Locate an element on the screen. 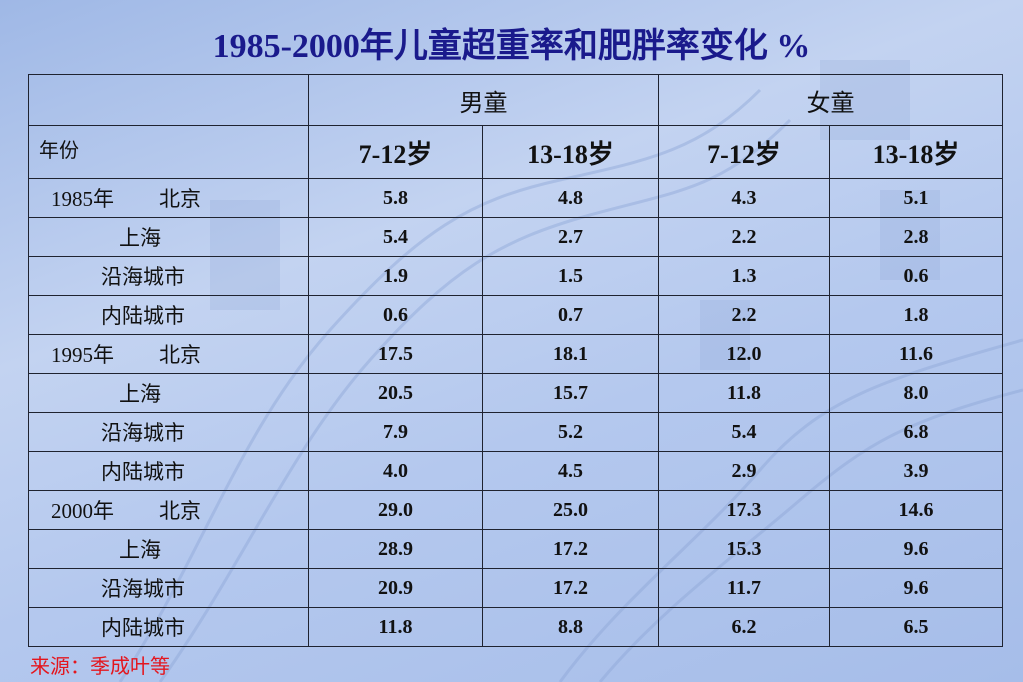  table-row: 上海 28.9 17.2 15.3 9.6 is located at coordinates (515, 549).